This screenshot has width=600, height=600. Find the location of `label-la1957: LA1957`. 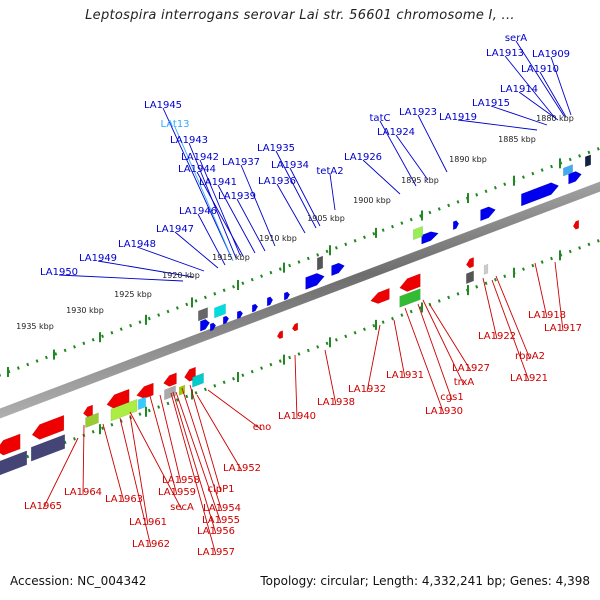

label-la1957: LA1957 is located at coordinates (216, 552).